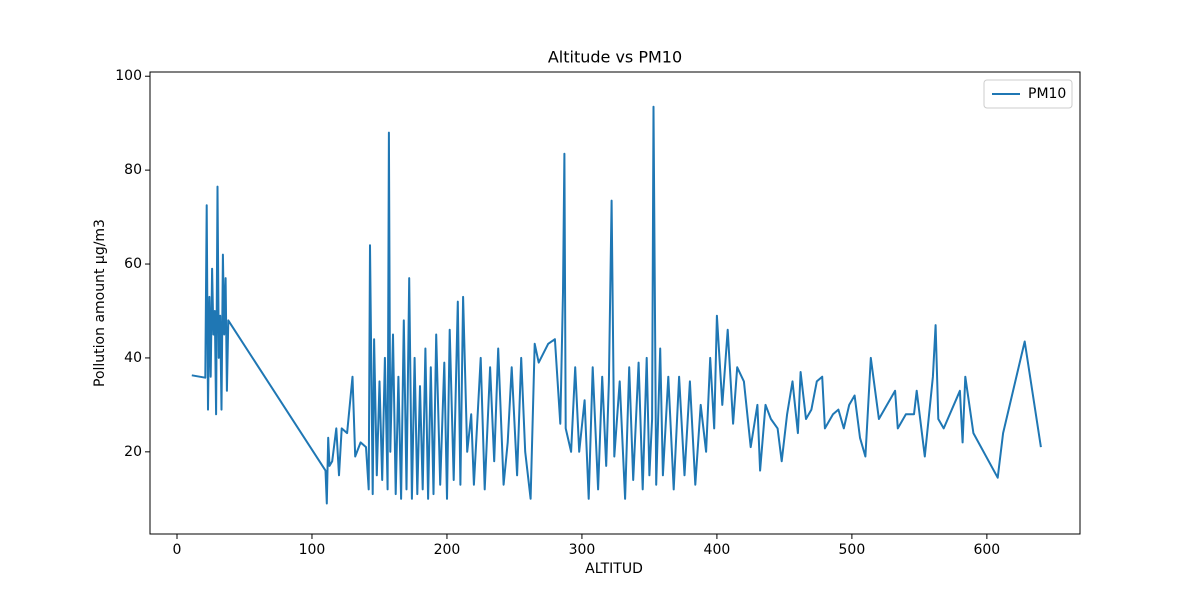 Image resolution: width=1200 pixels, height=600 pixels. I want to click on y-axis-label: Pollution amount µg/m3, so click(100, 303).